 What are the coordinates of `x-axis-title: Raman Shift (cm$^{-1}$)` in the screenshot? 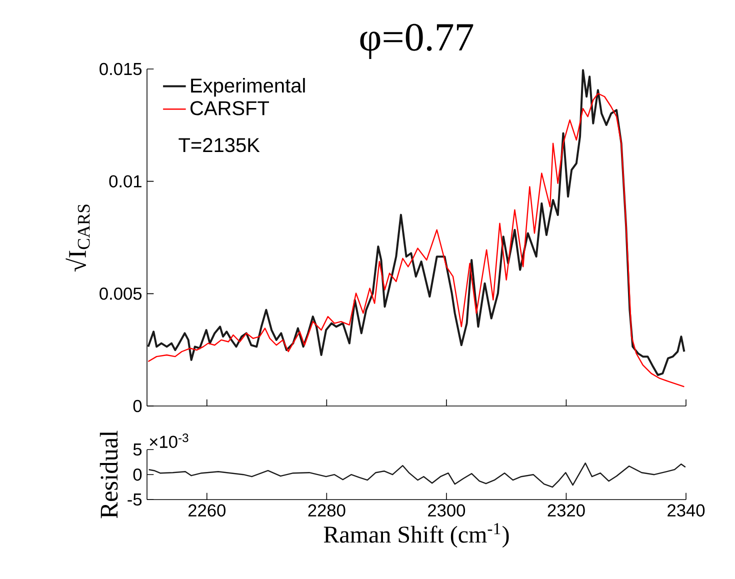 It's located at (416, 535).